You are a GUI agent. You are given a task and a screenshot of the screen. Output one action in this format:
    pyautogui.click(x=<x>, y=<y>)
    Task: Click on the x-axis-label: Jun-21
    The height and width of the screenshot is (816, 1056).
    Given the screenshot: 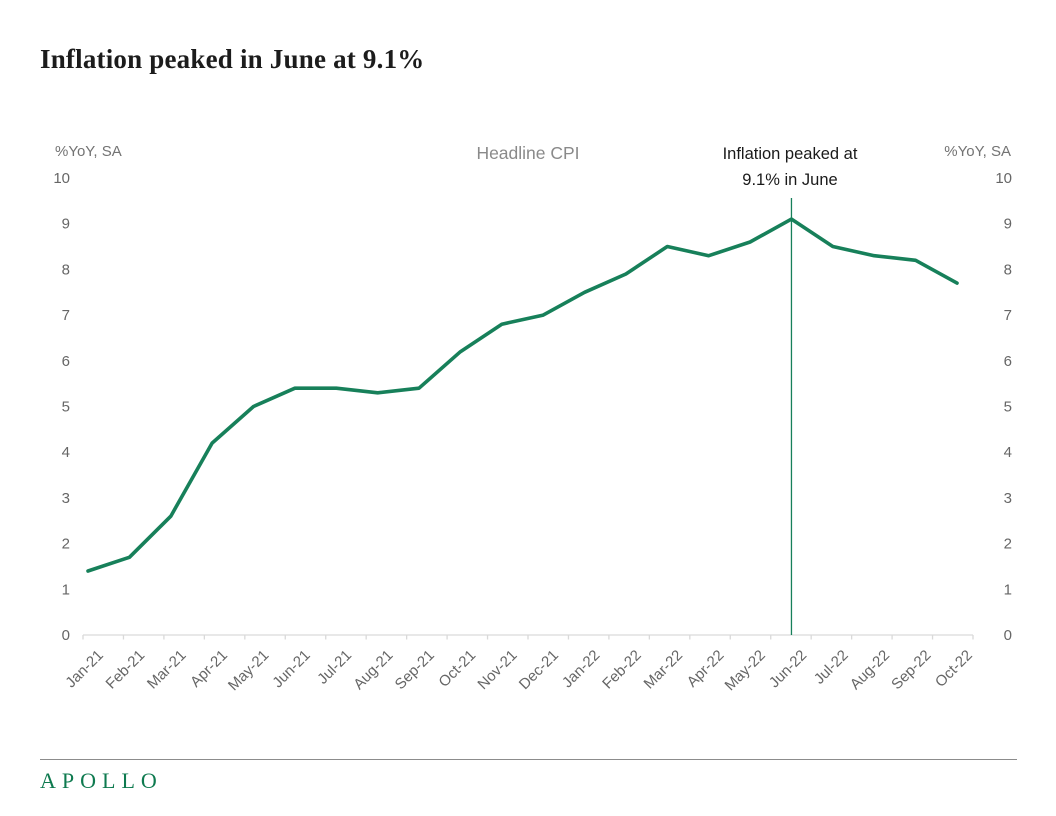 What is the action you would take?
    pyautogui.click(x=291, y=669)
    